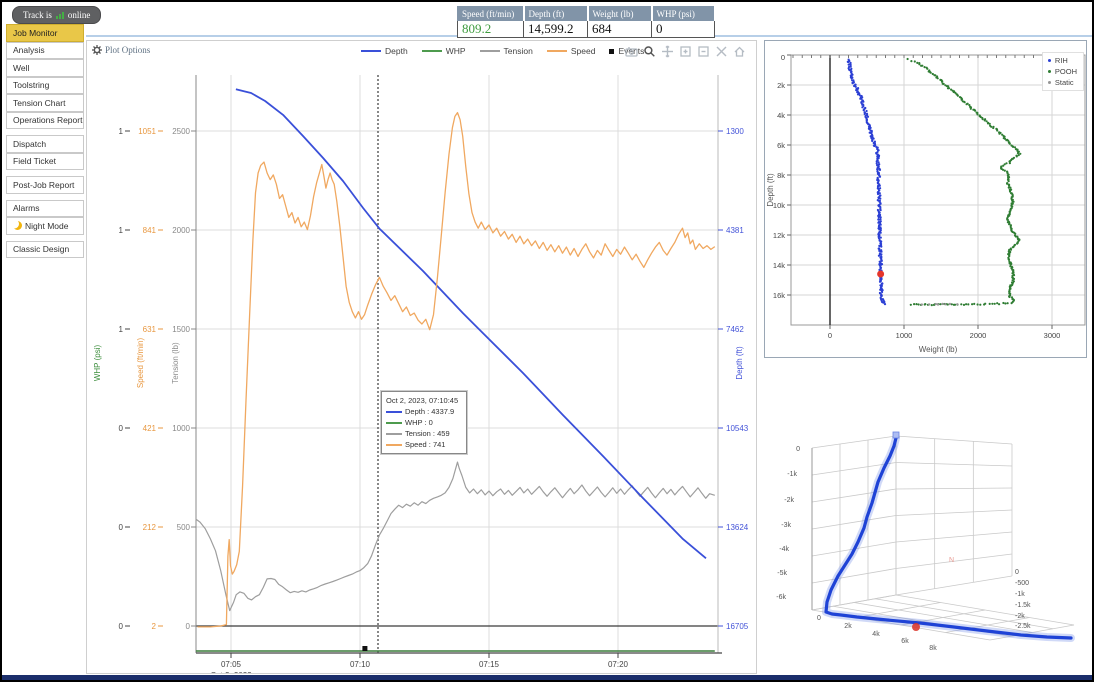  Describe the element at coordinates (583, 51) in the screenshot. I see `legend-label: Speed` at that location.